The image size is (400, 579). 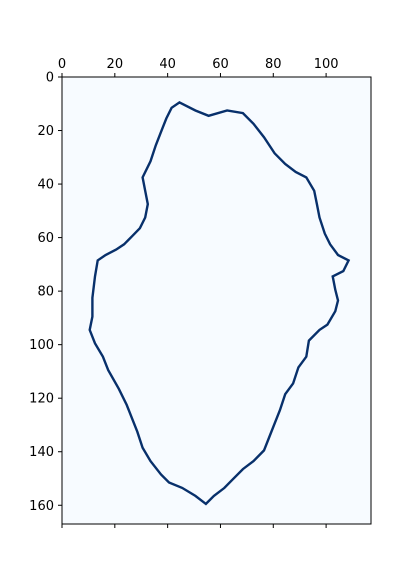 What do you see at coordinates (326, 64) in the screenshot?
I see `x-tick-label-5: 100` at bounding box center [326, 64].